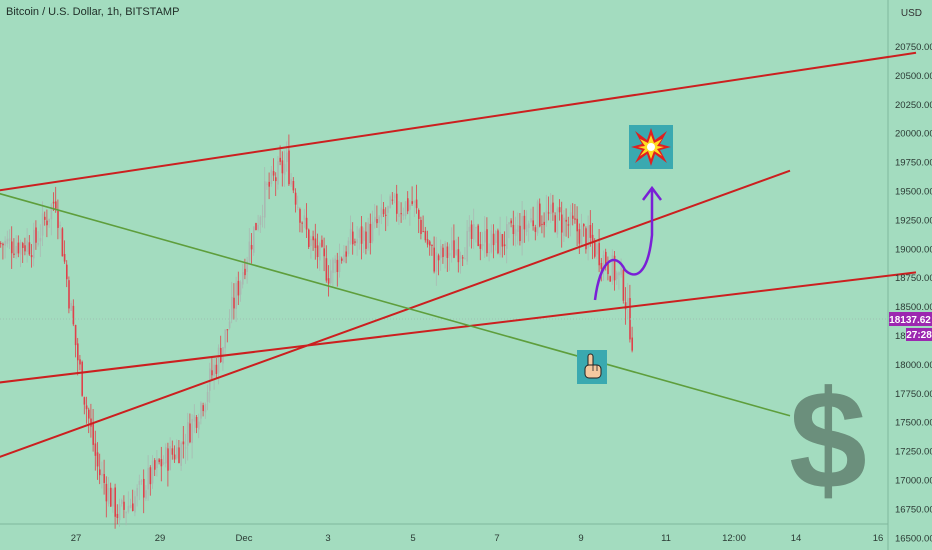 Image resolution: width=932 pixels, height=550 pixels. What do you see at coordinates (878, 538) in the screenshot?
I see `x-tick-label: 16` at bounding box center [878, 538].